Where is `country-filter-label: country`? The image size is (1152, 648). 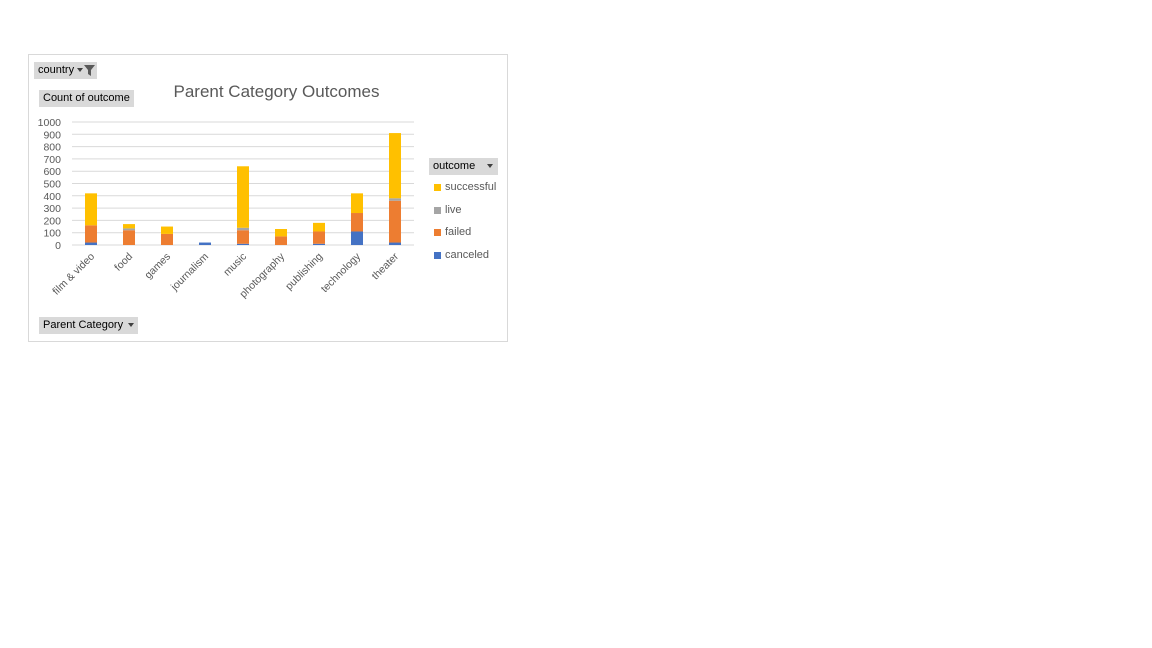 country-filter-label: country is located at coordinates (56, 70).